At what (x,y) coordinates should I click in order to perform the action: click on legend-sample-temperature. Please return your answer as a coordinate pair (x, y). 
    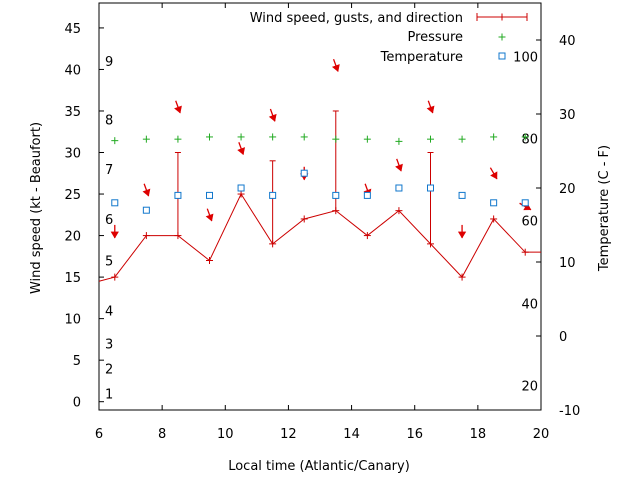
    Looking at the image, I should click on (502, 56).